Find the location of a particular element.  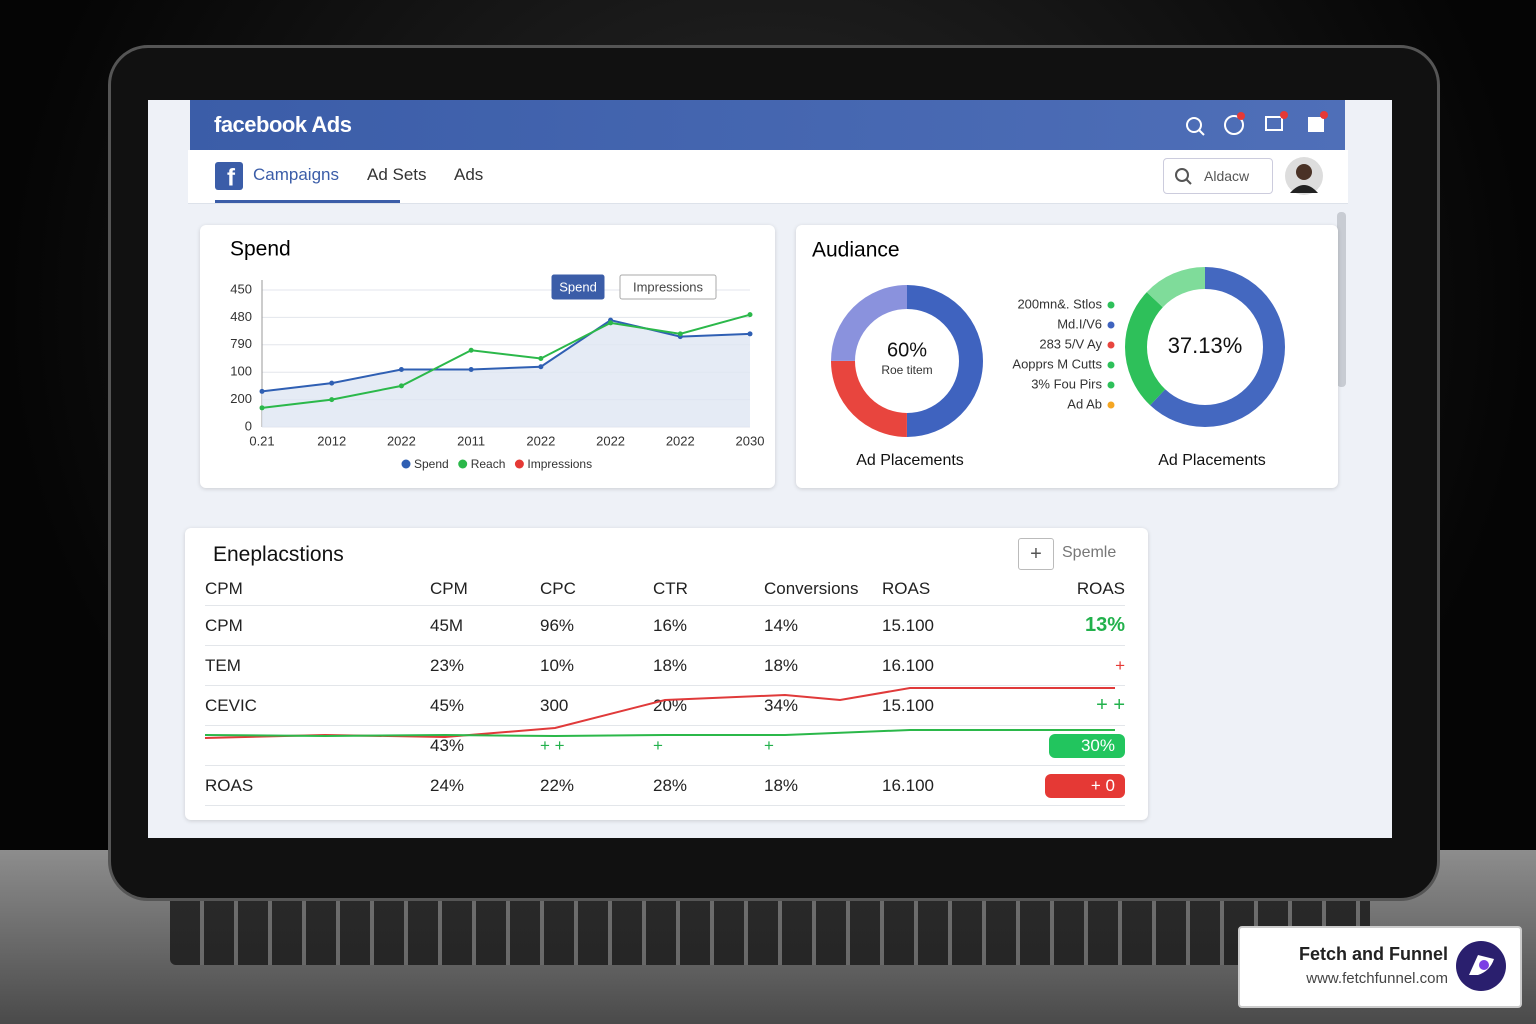

top-bar is located at coordinates (767, 125).